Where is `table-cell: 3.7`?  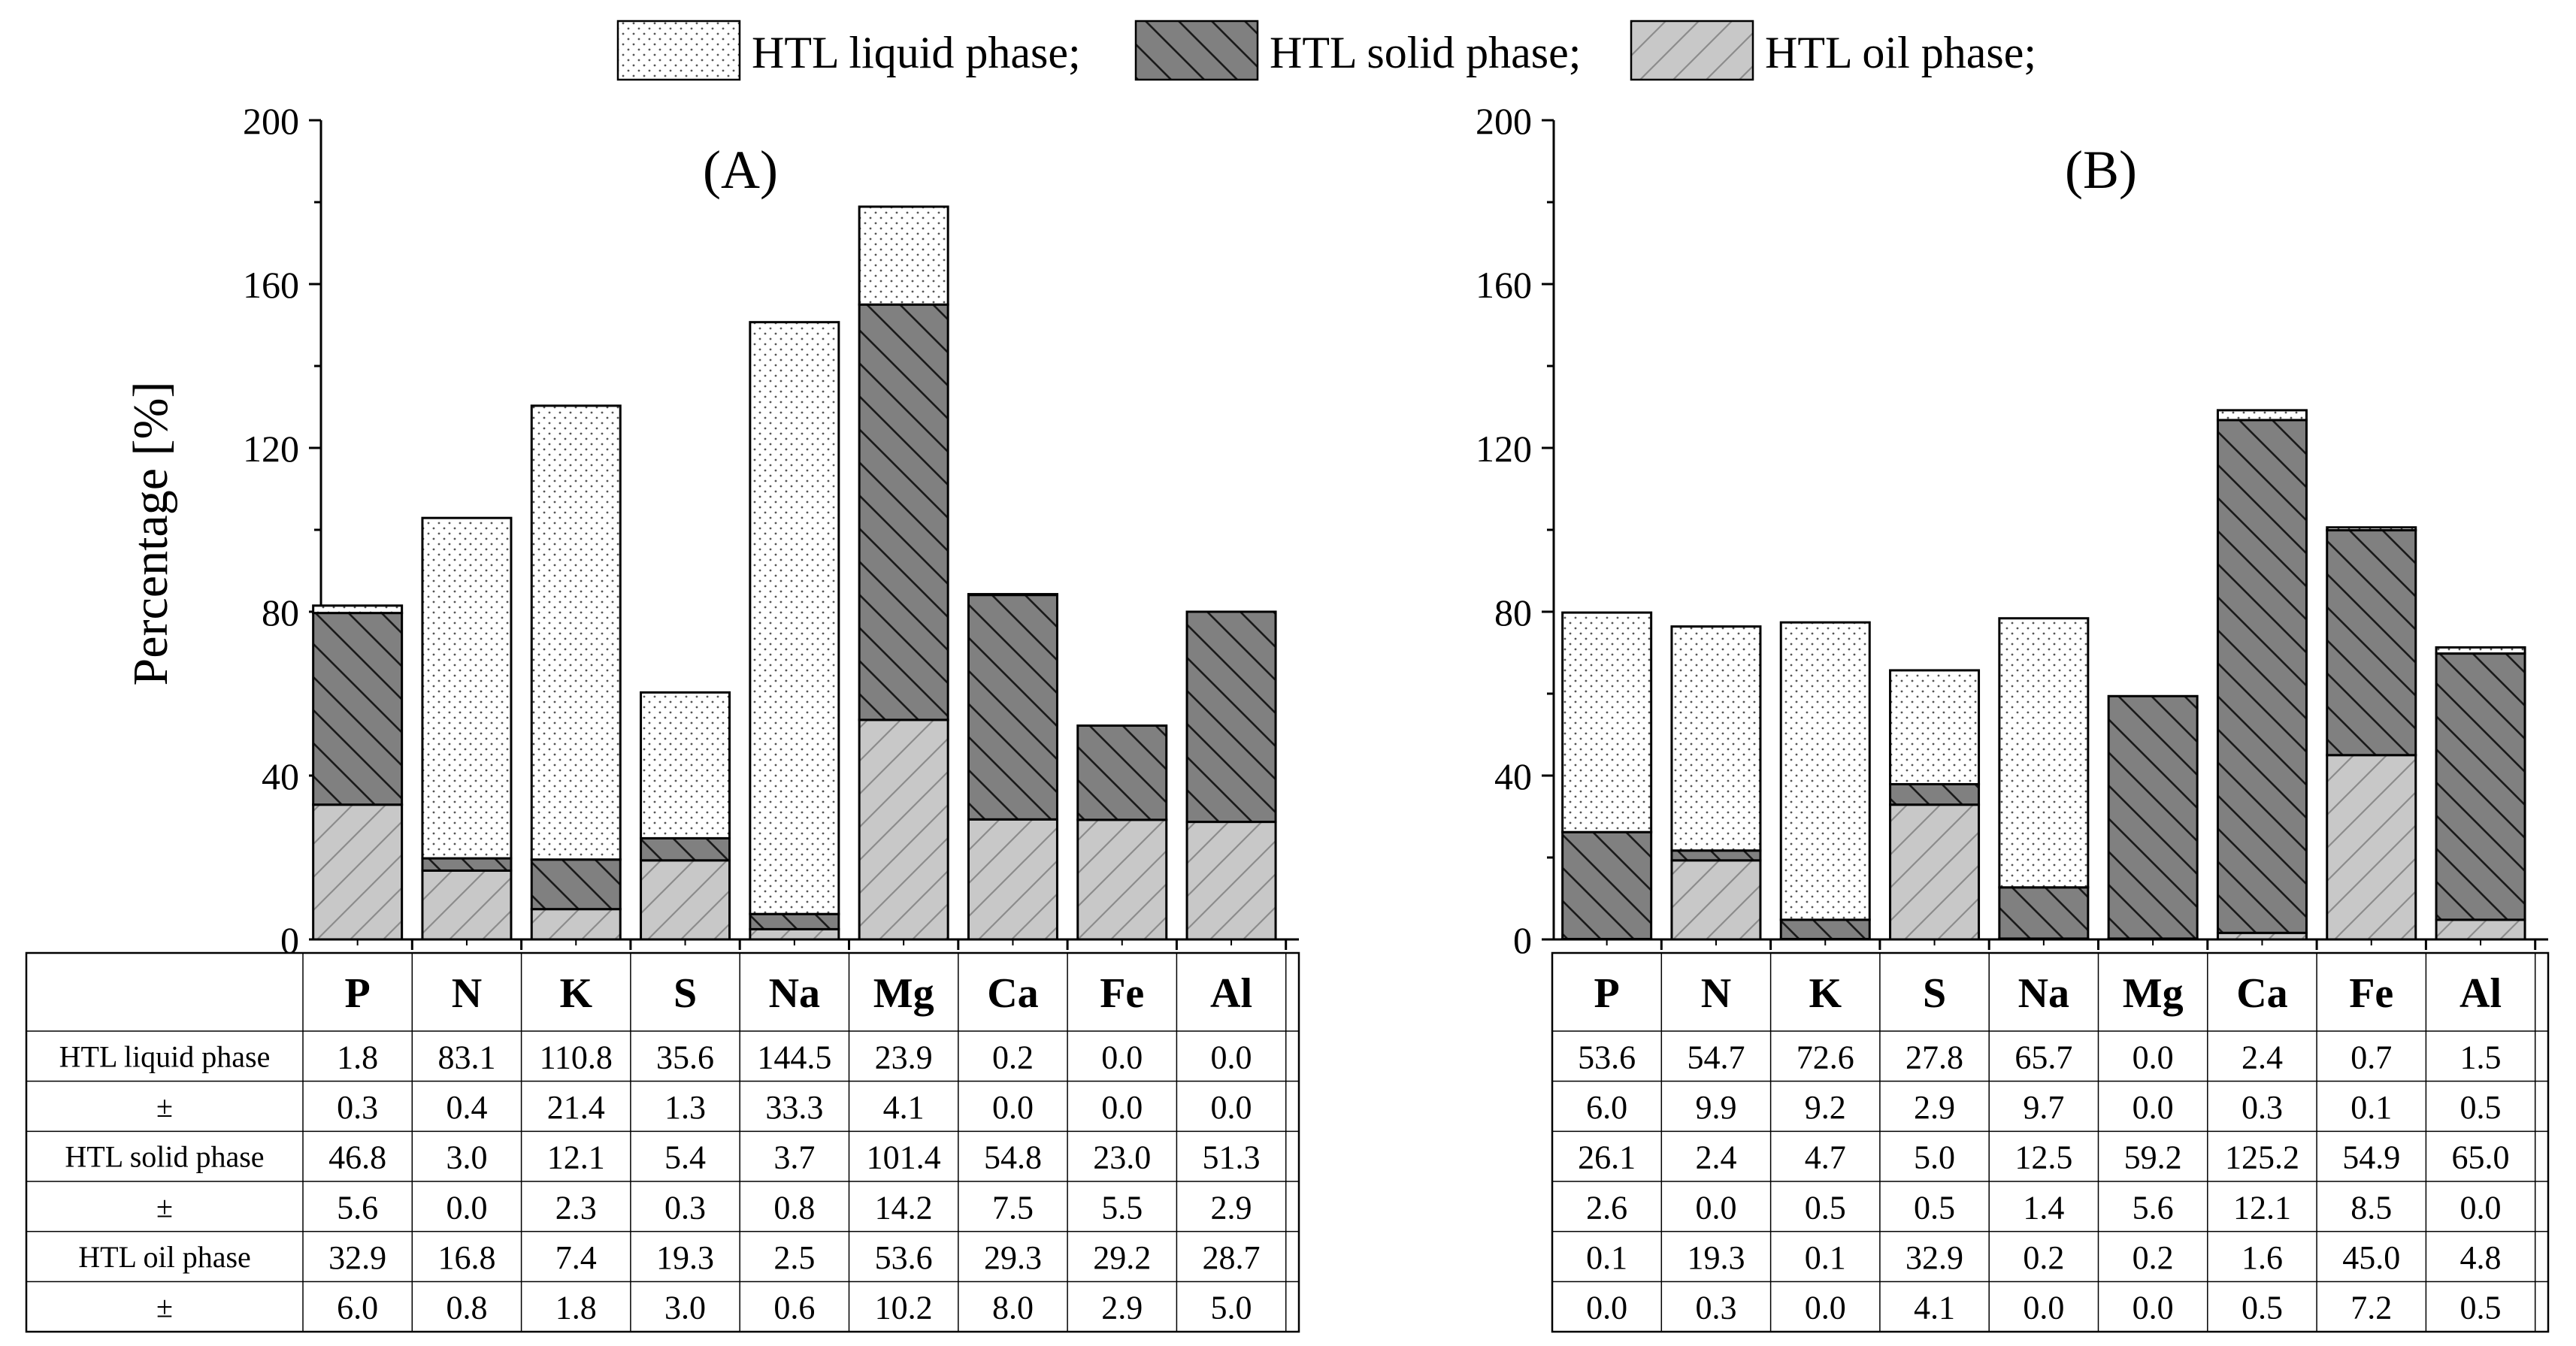 table-cell: 3.7 is located at coordinates (794, 1157).